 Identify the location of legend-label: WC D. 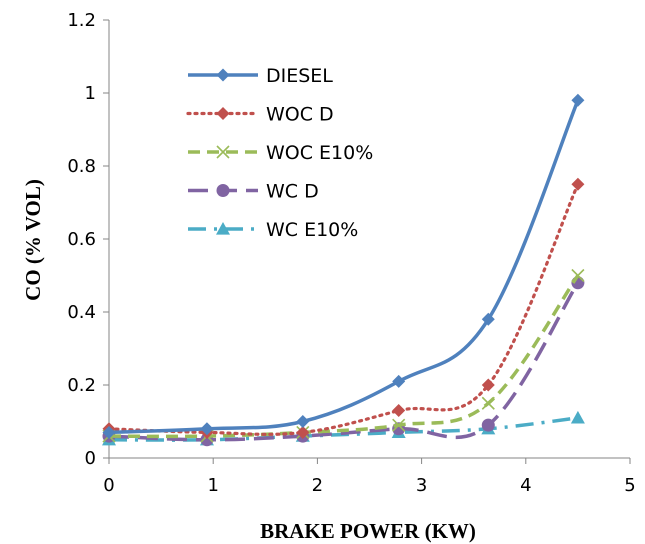
(292, 192).